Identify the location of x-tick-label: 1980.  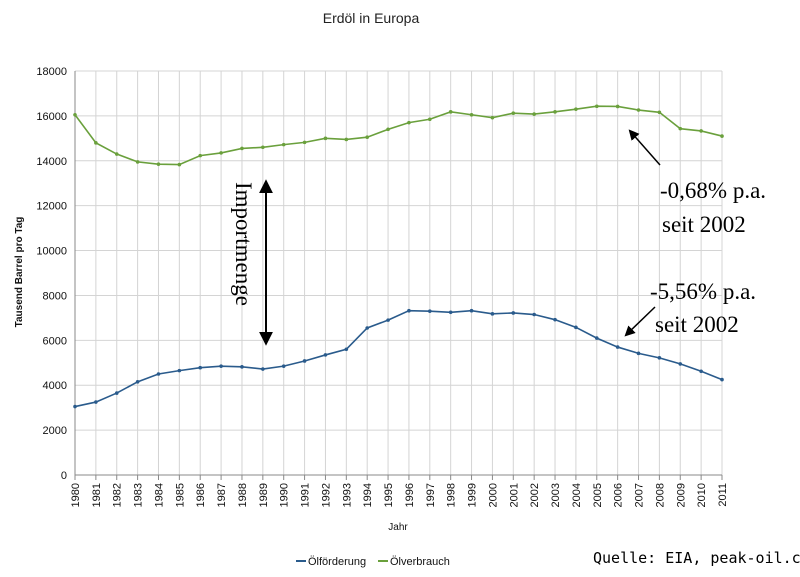
(76, 495).